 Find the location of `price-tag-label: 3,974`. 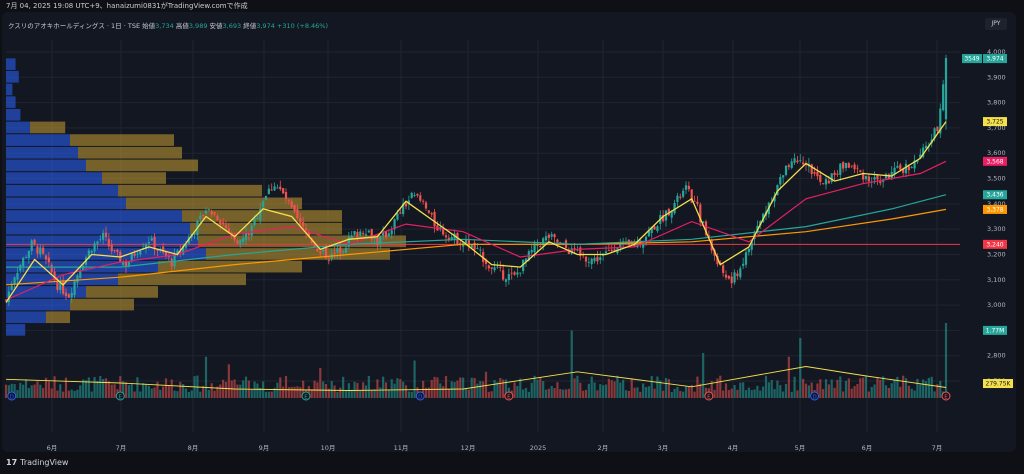

price-tag-label: 3,974 is located at coordinates (994, 59).